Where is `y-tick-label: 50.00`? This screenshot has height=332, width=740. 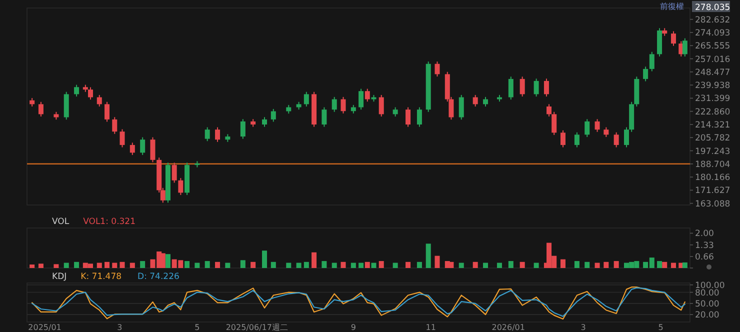 y-tick-label: 50.00 is located at coordinates (707, 304).